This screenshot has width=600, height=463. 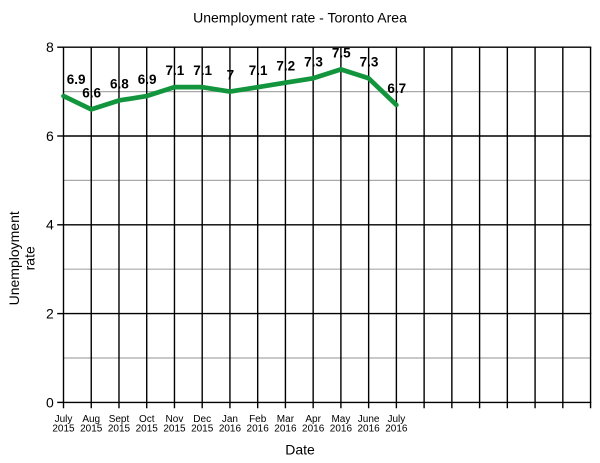 What do you see at coordinates (175, 419) in the screenshot?
I see `svg-text: Nov` at bounding box center [175, 419].